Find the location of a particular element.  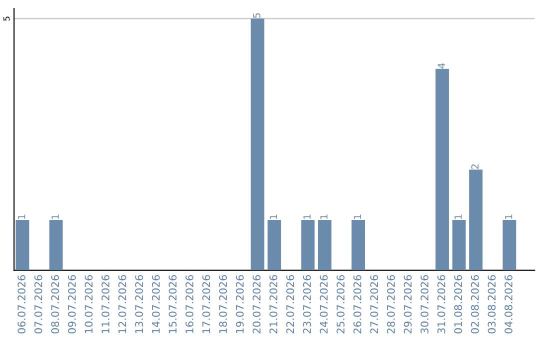

x-tick-label: 20.07.2026 is located at coordinates (256, 304).